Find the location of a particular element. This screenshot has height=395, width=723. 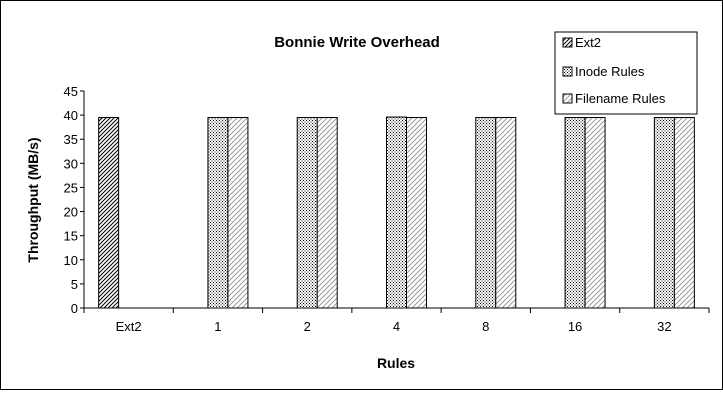

y-tick-label: 15 is located at coordinates (71, 236).